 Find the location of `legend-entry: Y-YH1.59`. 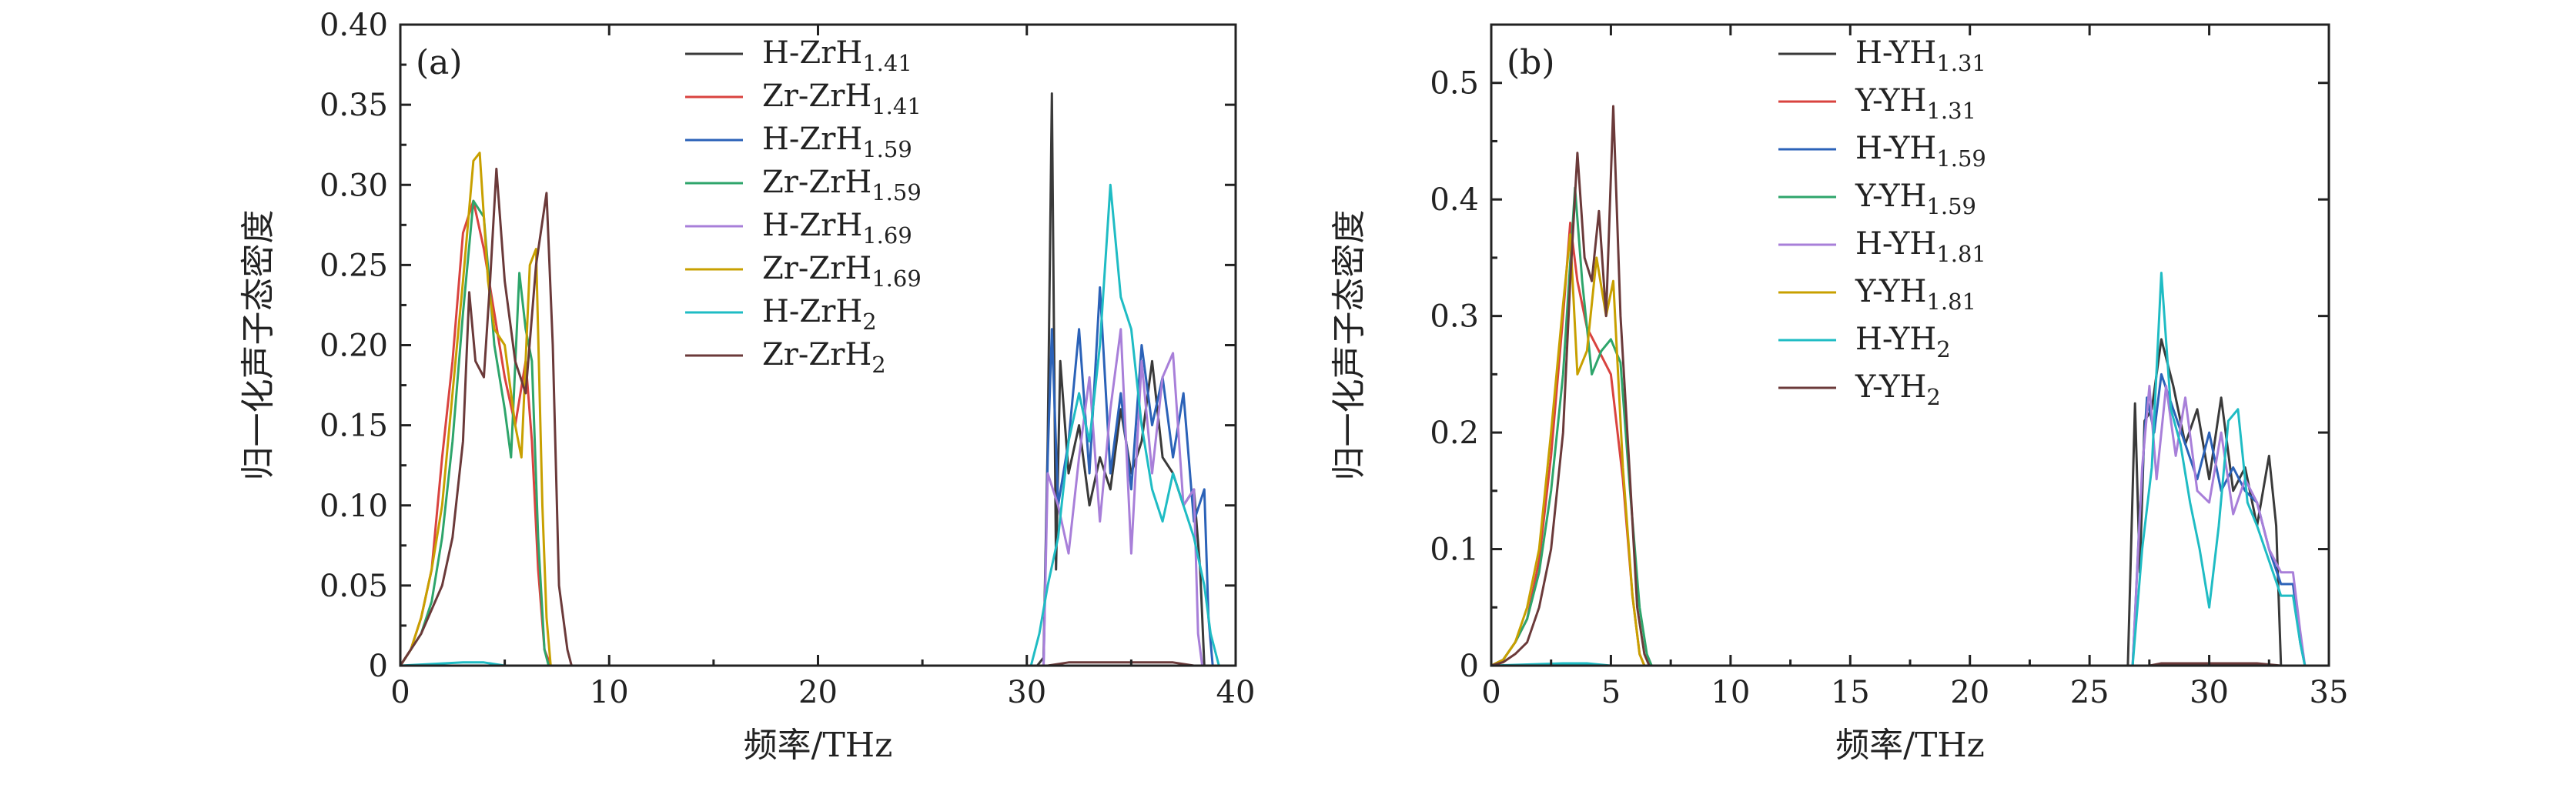

legend-entry: Y-YH1.59 is located at coordinates (1916, 199).